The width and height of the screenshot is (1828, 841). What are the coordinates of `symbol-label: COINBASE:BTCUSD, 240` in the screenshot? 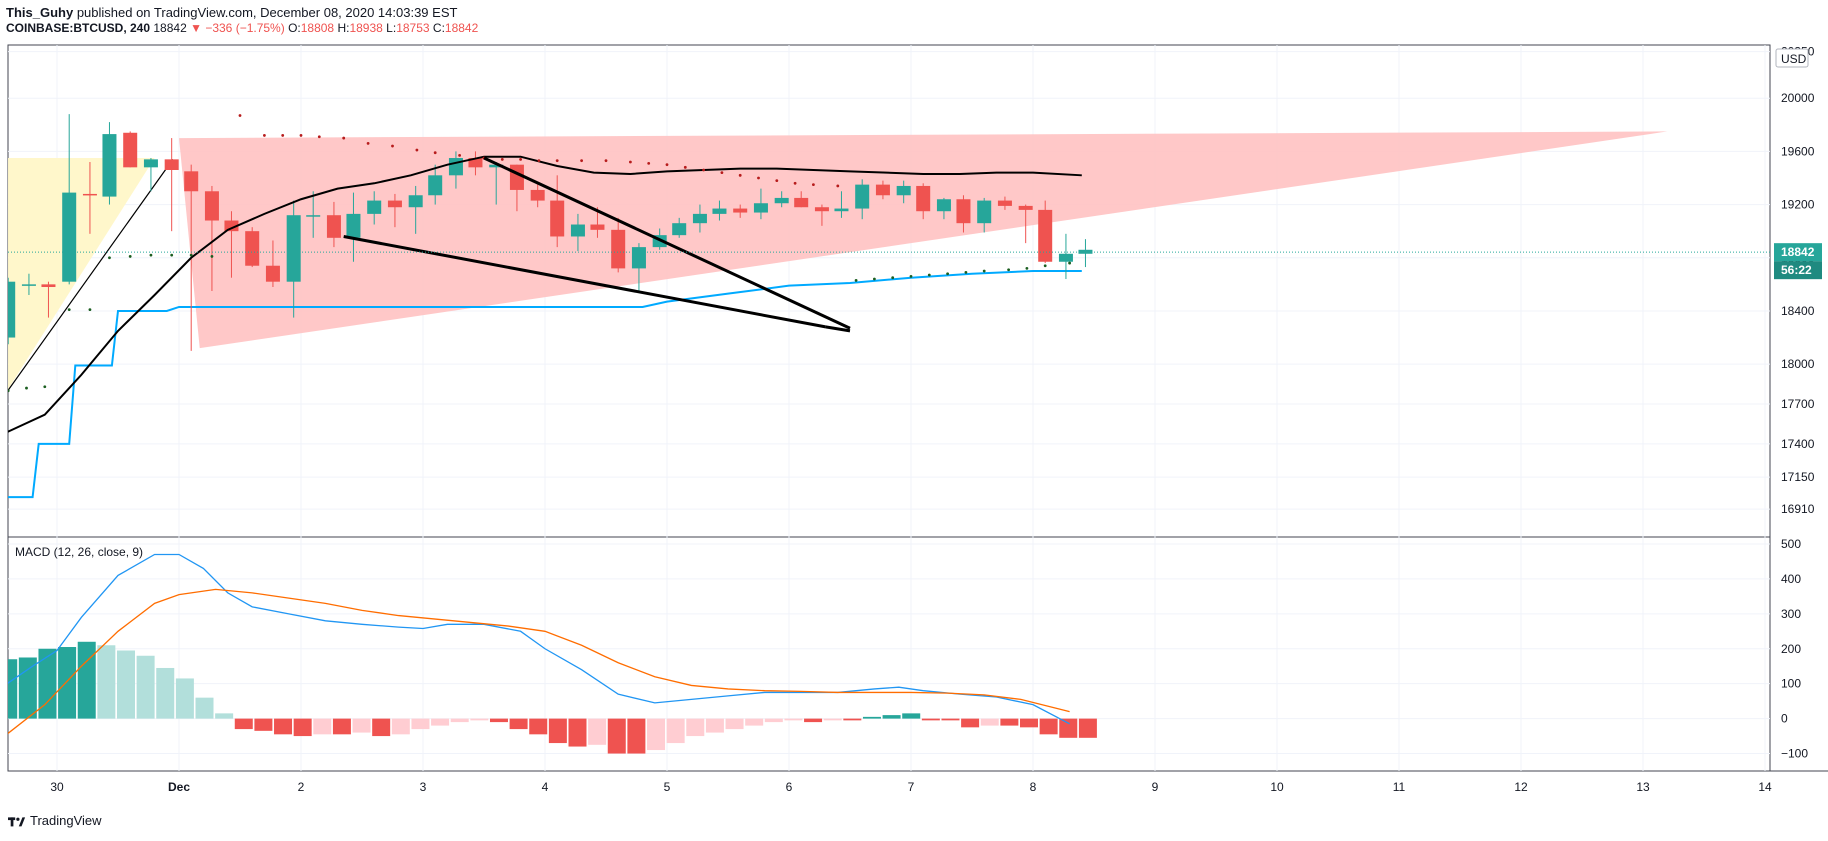 It's located at (78, 28).